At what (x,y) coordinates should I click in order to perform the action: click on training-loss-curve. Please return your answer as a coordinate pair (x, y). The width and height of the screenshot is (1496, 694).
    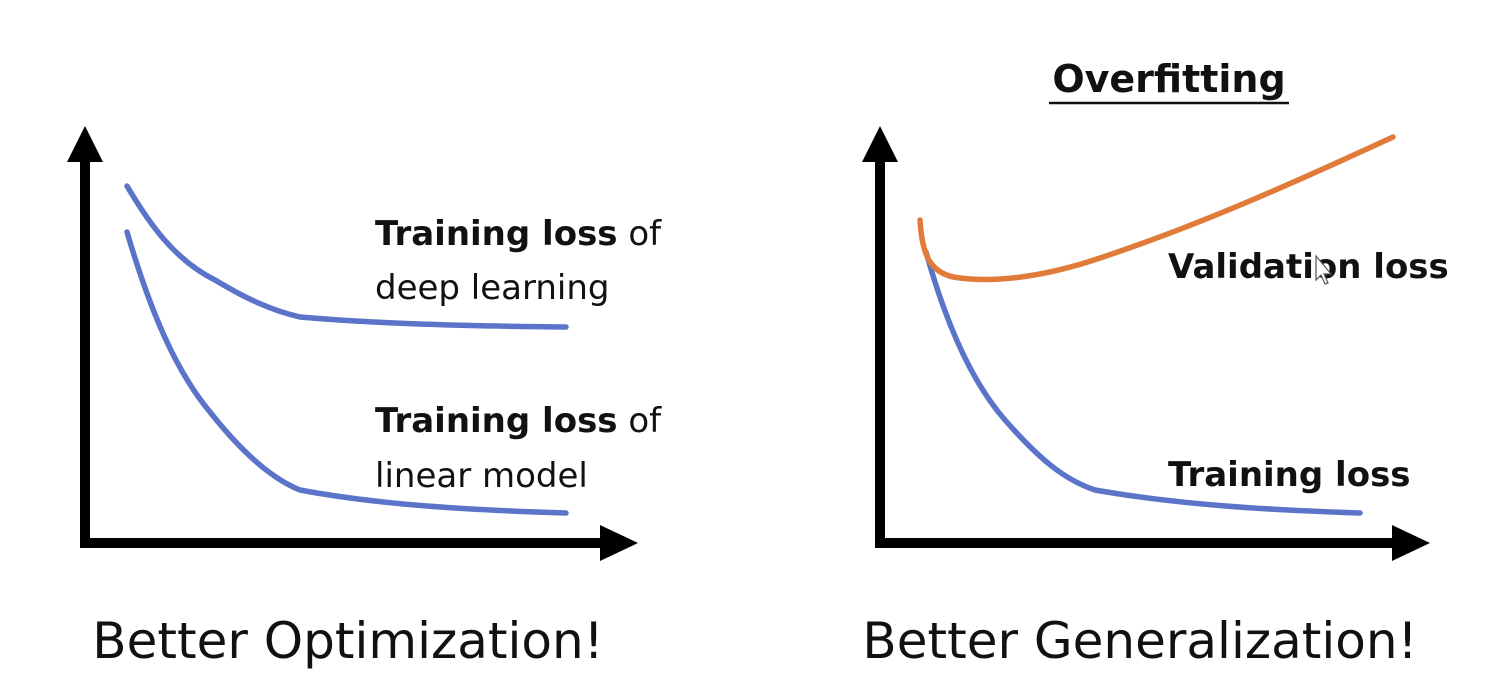
    Looking at the image, I should click on (1143, 382).